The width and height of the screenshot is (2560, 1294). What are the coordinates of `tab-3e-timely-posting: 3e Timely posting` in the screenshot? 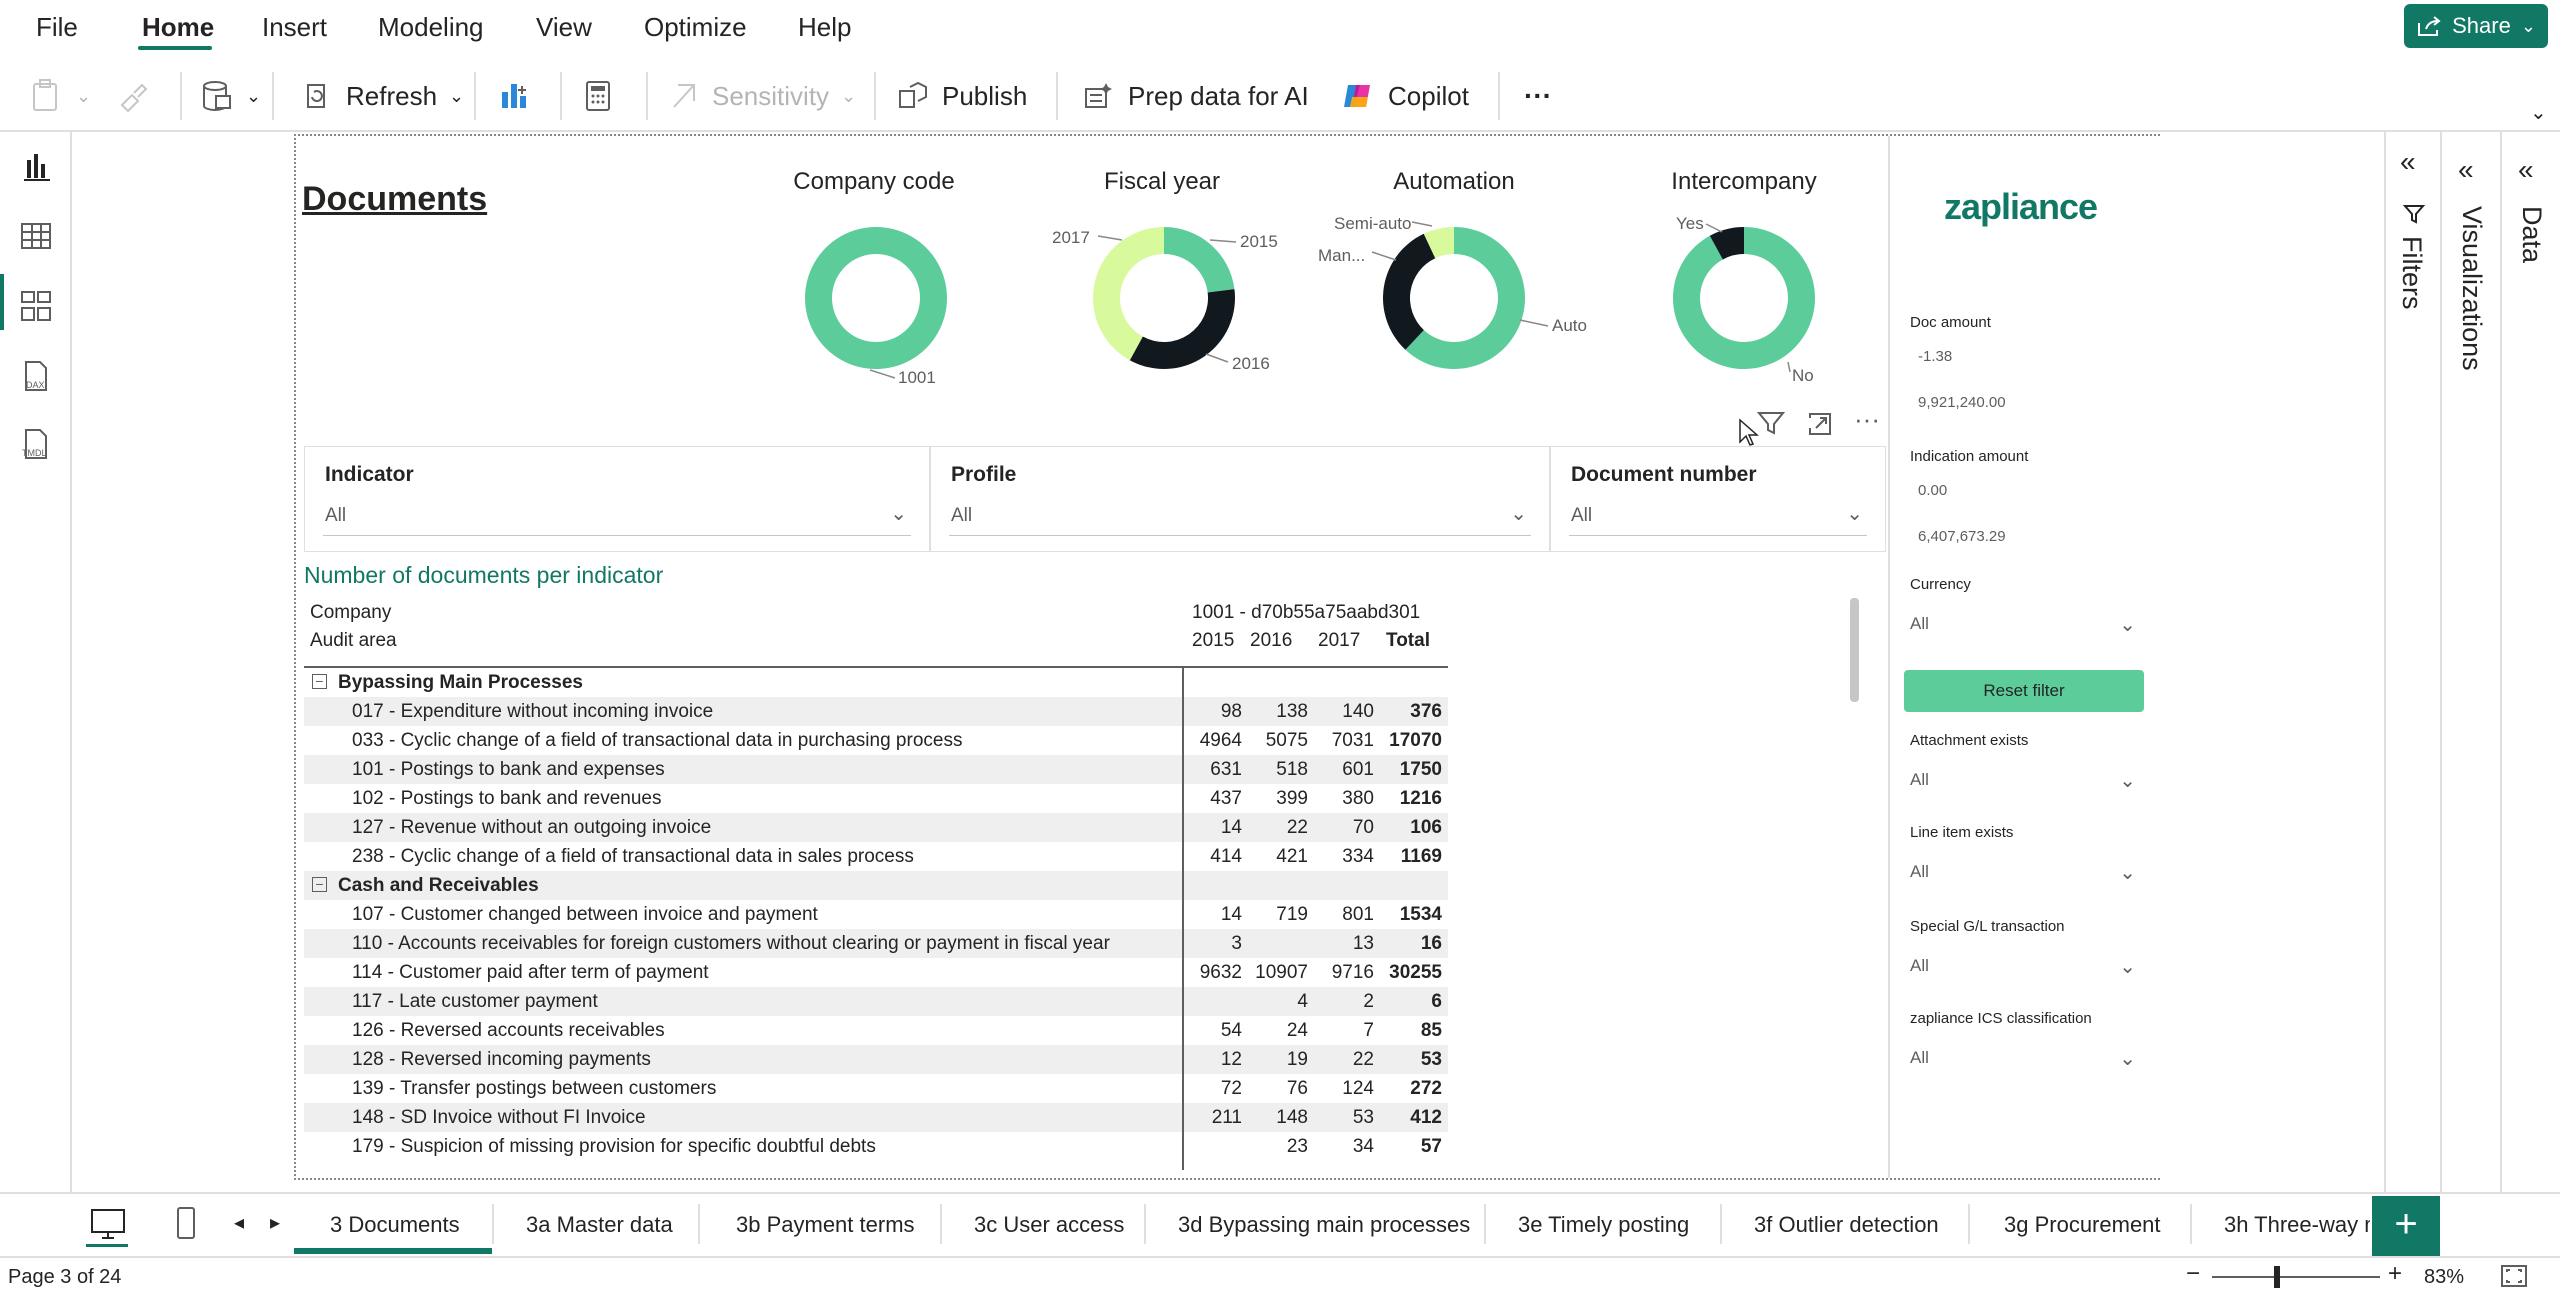 It's located at (1604, 1224).